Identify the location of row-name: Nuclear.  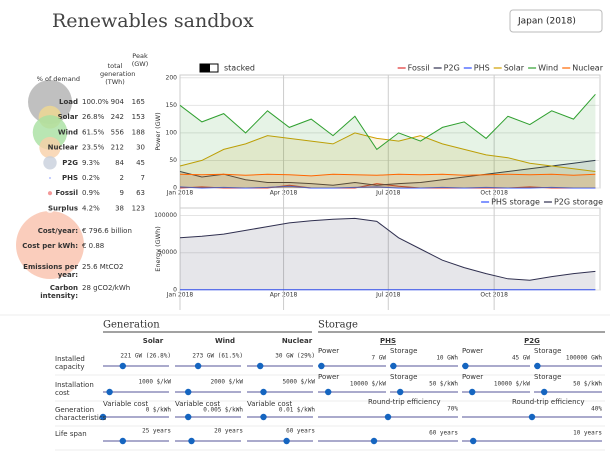
(63, 148).